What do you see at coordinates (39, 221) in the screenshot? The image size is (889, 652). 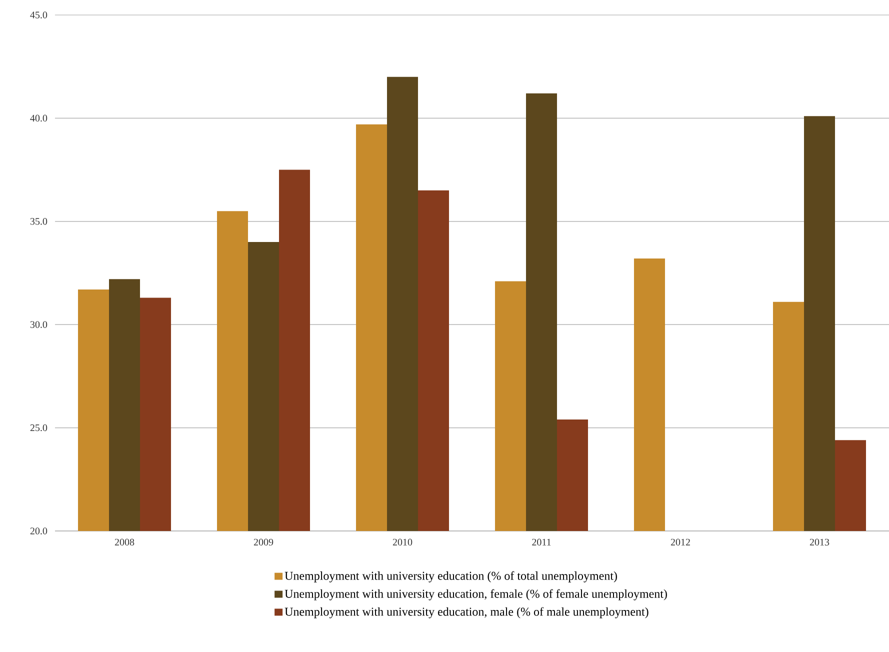 I see `y-tick-label: 35.0` at bounding box center [39, 221].